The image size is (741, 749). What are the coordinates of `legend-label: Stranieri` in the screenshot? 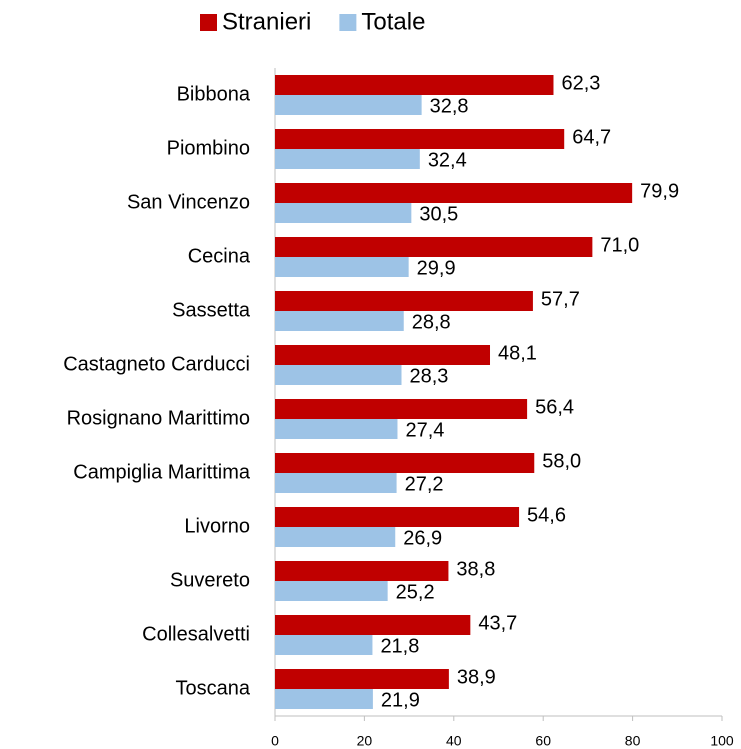 It's located at (266, 21).